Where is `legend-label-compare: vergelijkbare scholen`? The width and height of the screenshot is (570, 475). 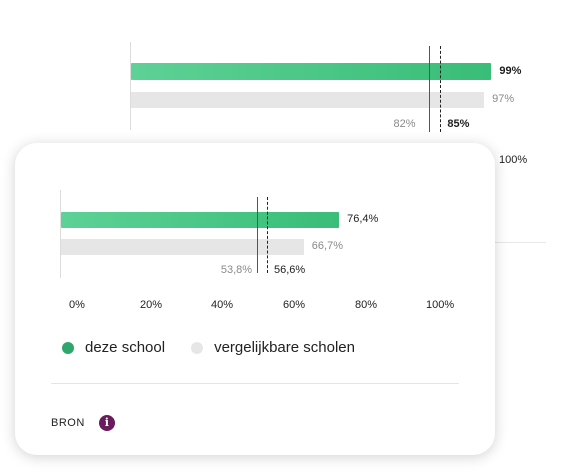 legend-label-compare: vergelijkbare scholen is located at coordinates (284, 347).